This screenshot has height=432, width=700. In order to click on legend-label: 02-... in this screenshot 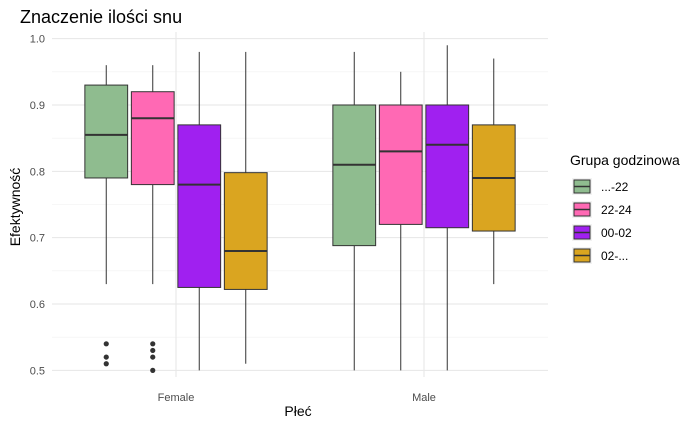, I will do `click(614, 256)`.